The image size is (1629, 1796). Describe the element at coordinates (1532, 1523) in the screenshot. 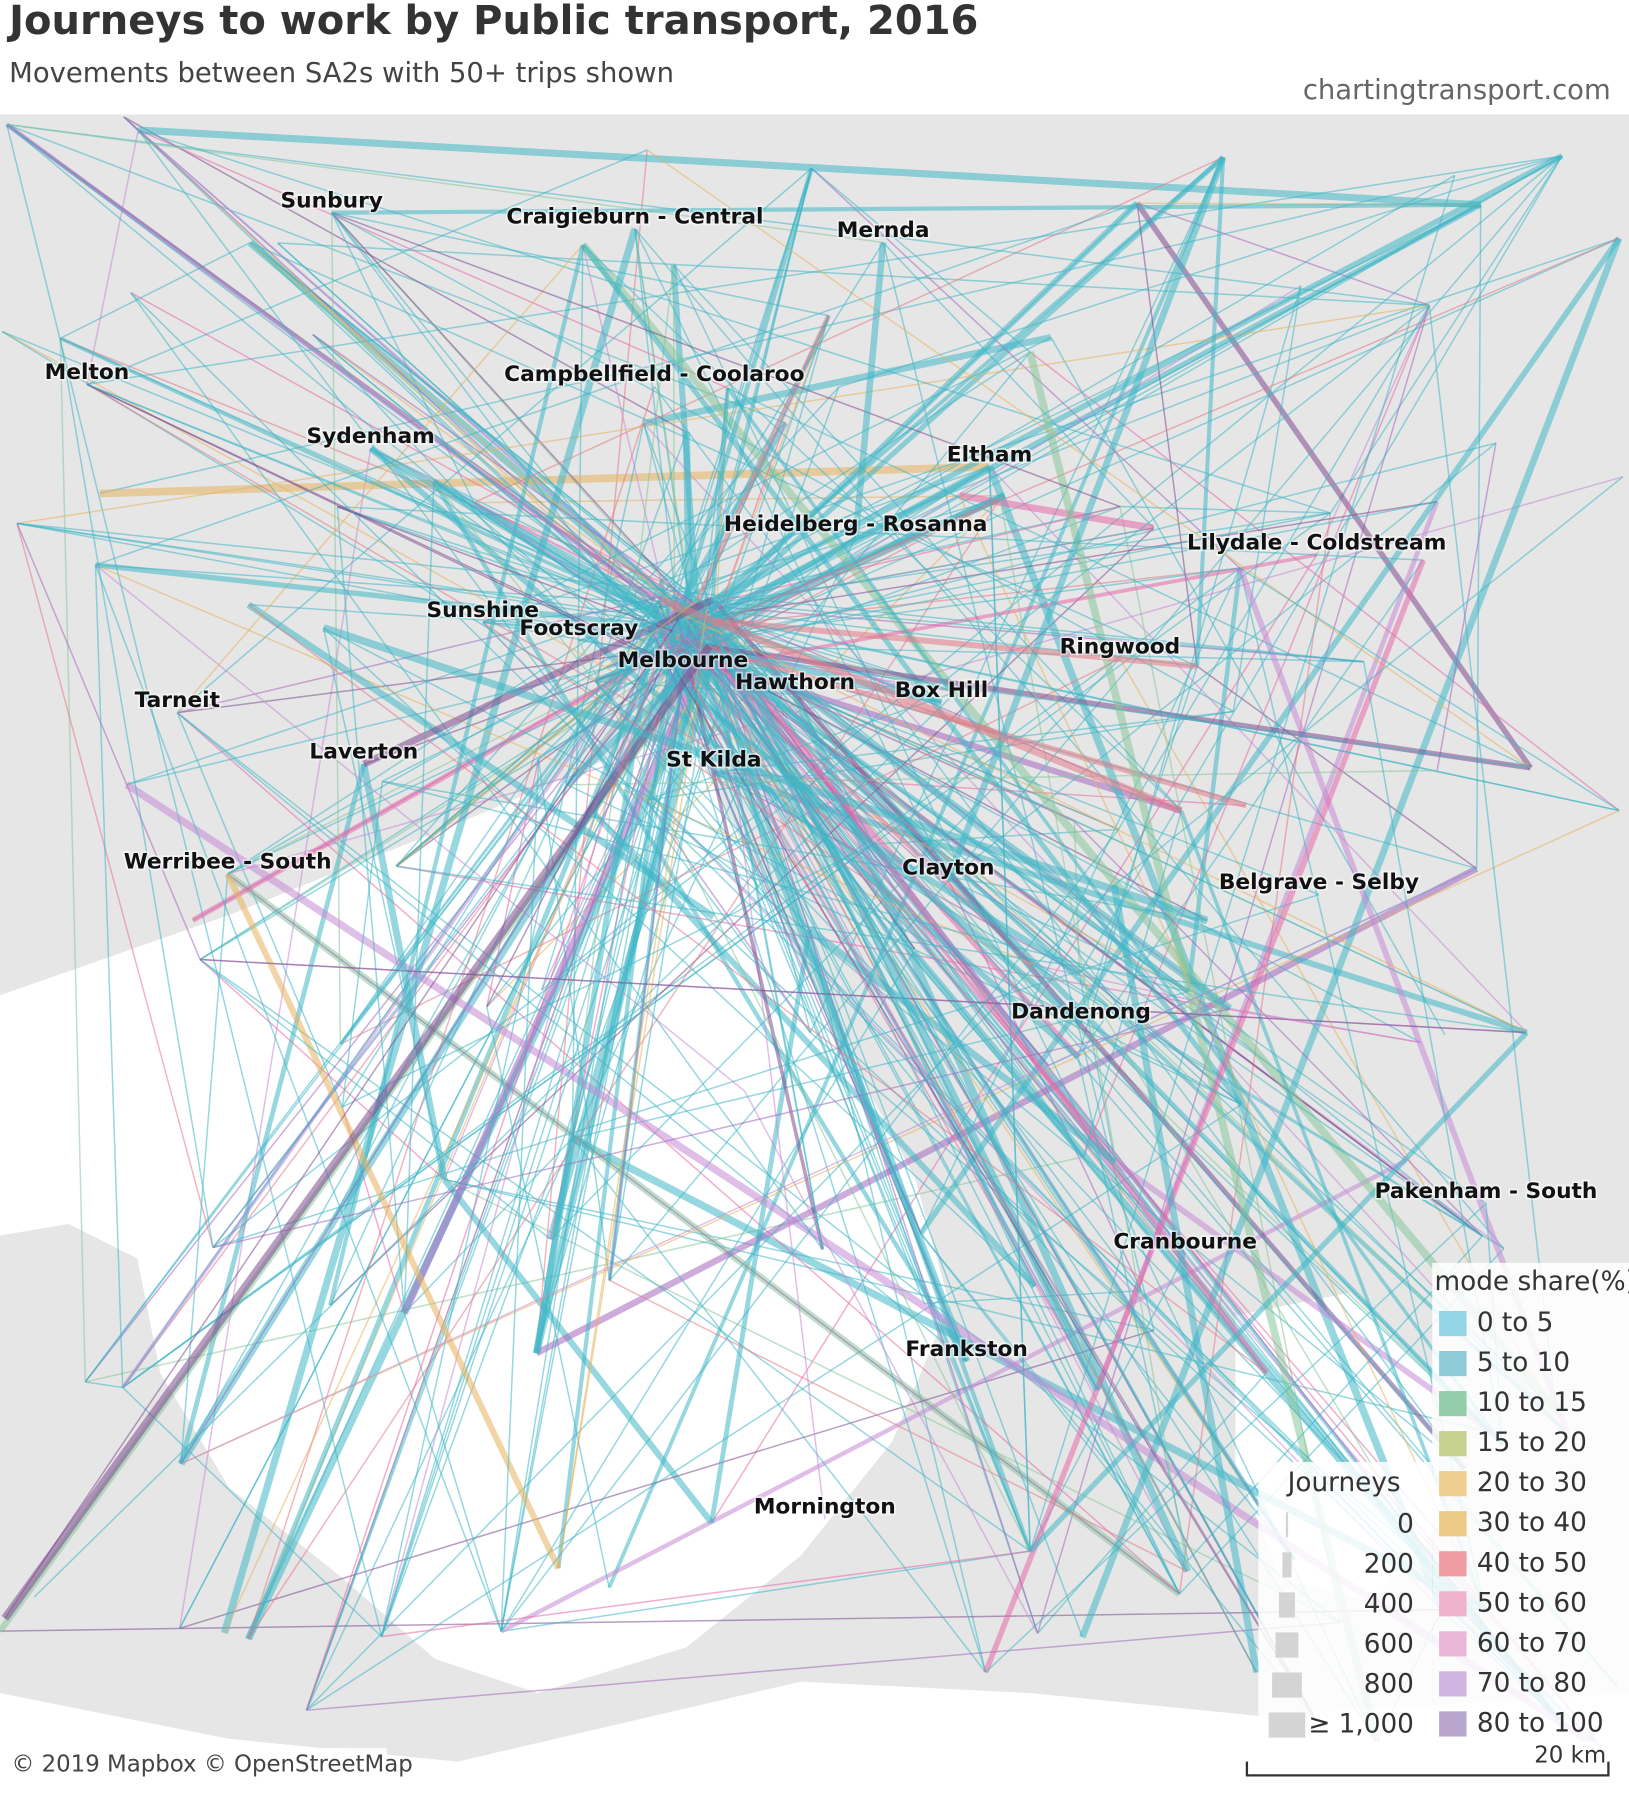

I see `legend-label: 30 to 40` at that location.